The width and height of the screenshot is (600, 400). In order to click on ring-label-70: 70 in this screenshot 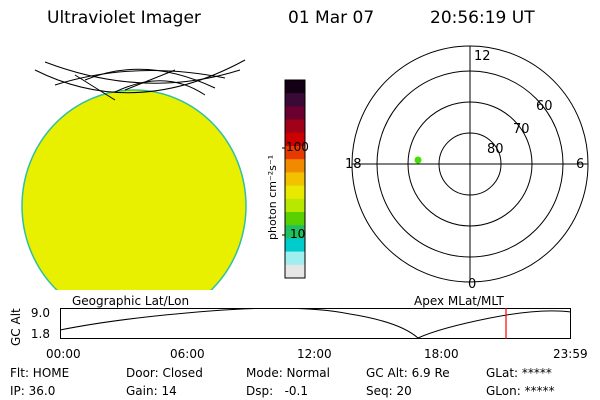, I will do `click(521, 129)`.